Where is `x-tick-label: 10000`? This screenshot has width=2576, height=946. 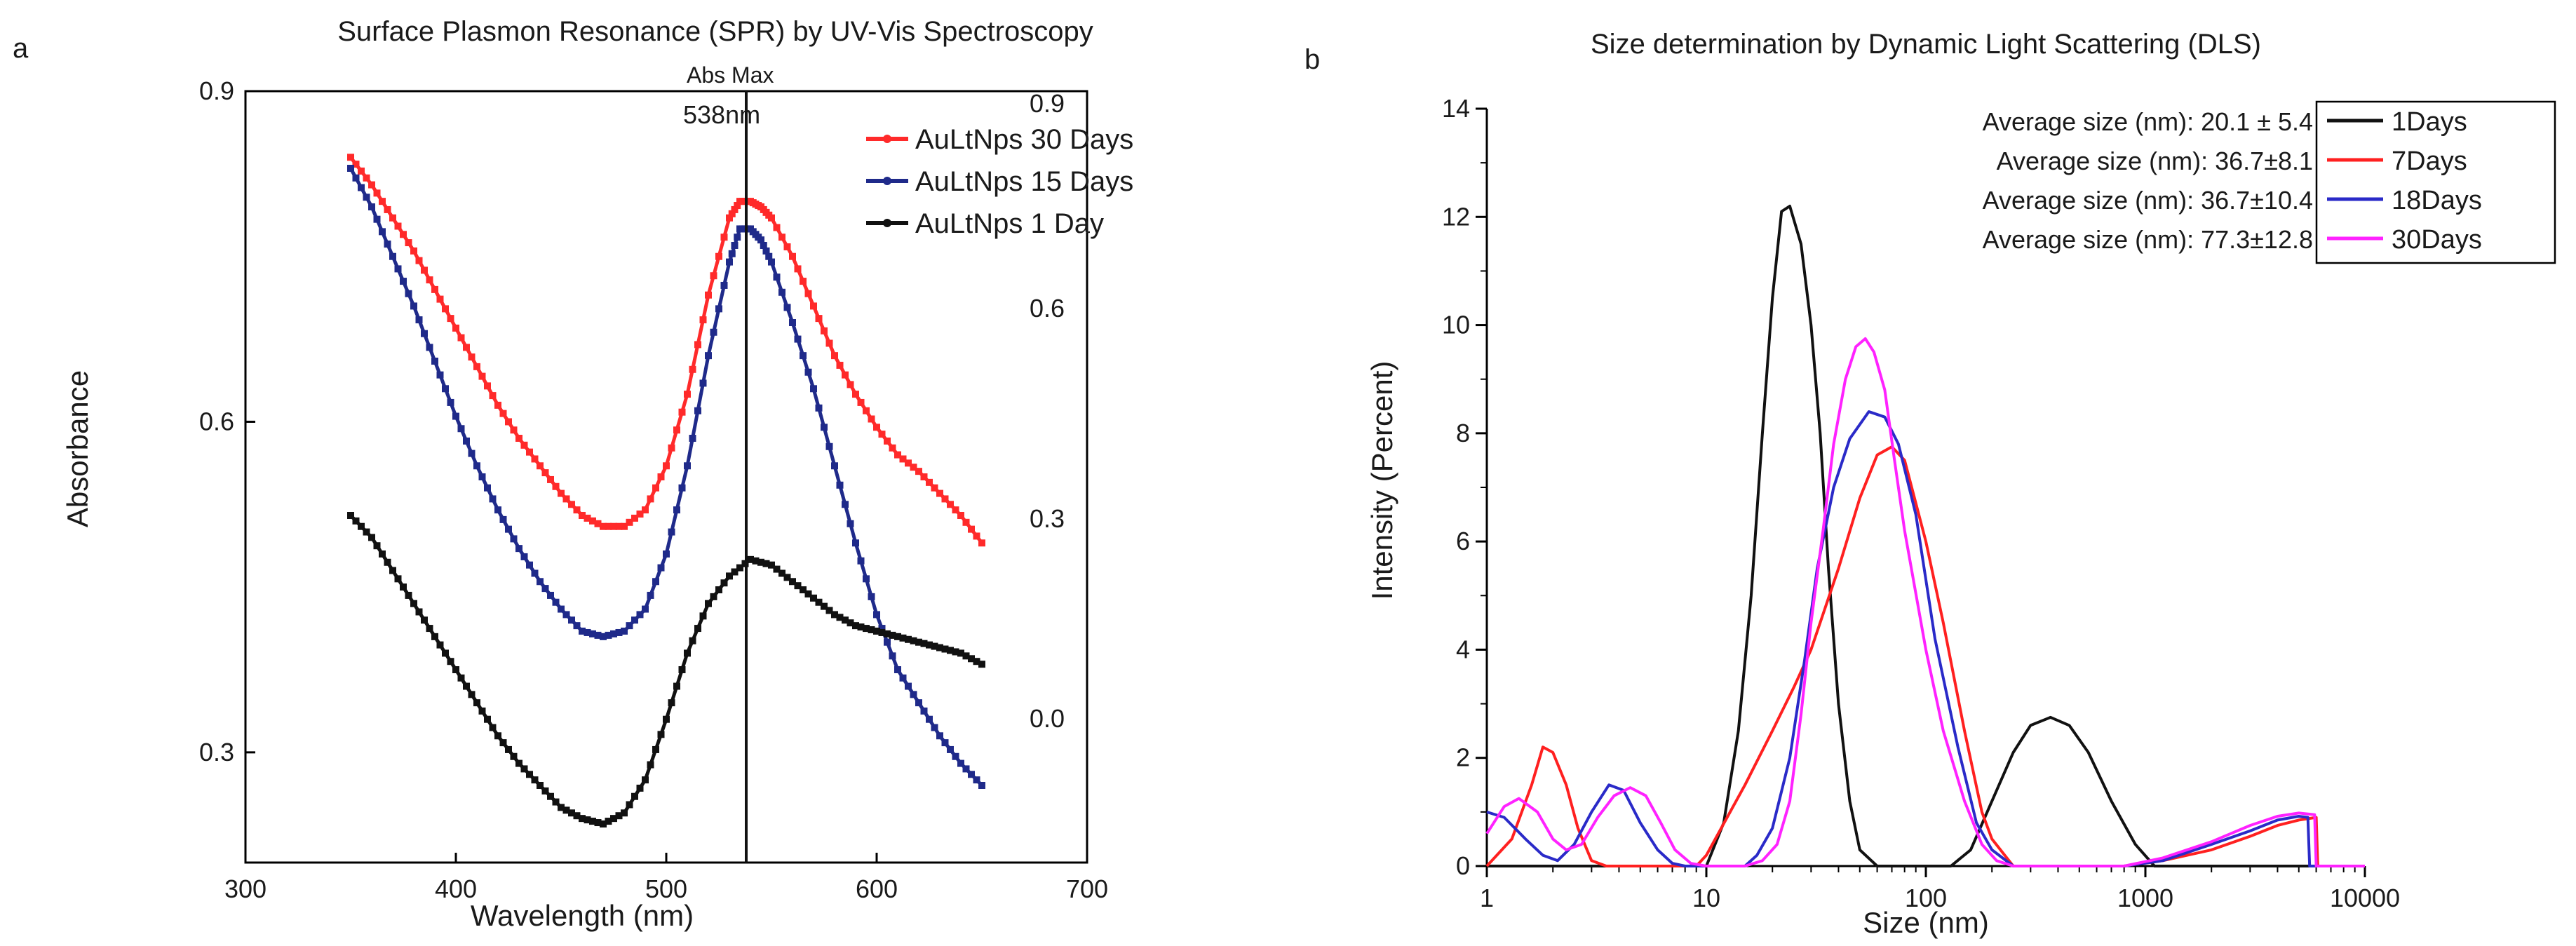
x-tick-label: 10000 is located at coordinates (2365, 898).